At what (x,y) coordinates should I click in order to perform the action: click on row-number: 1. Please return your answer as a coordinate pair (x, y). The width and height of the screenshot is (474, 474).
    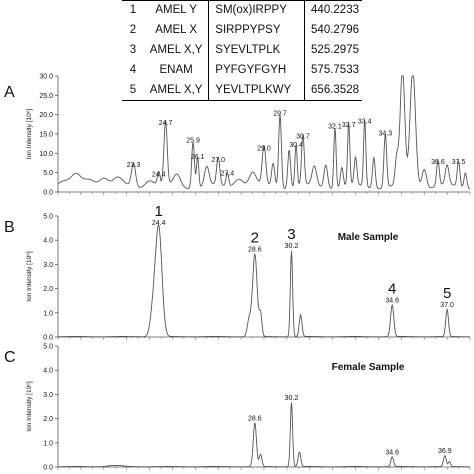
    Looking at the image, I should click on (133, 10).